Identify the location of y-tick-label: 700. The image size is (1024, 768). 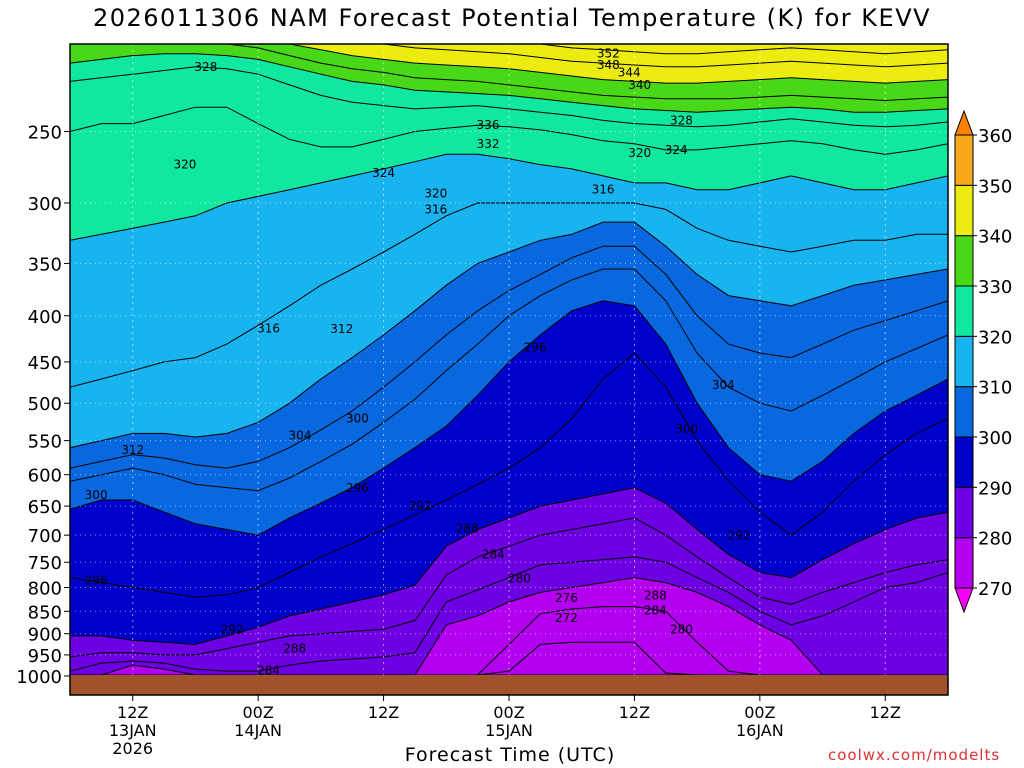
(45, 536).